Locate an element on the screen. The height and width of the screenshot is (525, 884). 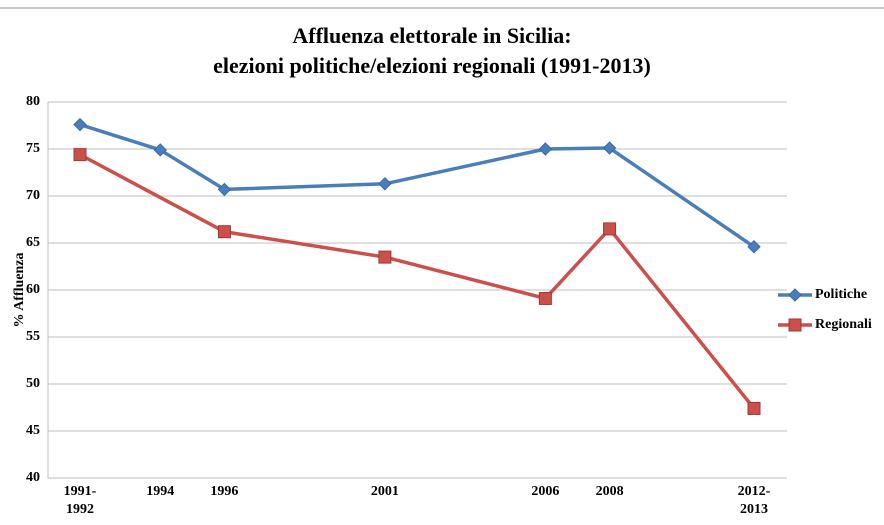
y-tick-label: 45 is located at coordinates (33, 430).